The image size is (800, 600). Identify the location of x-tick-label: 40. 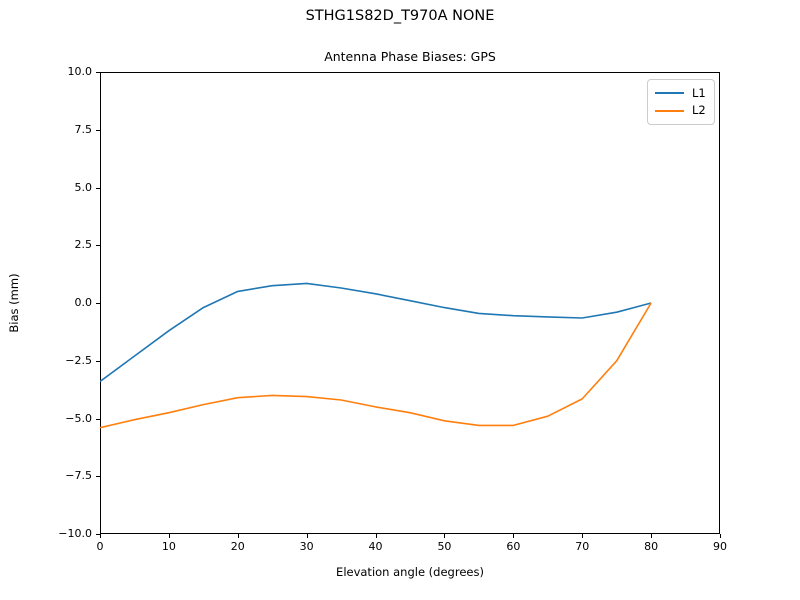
(375, 546).